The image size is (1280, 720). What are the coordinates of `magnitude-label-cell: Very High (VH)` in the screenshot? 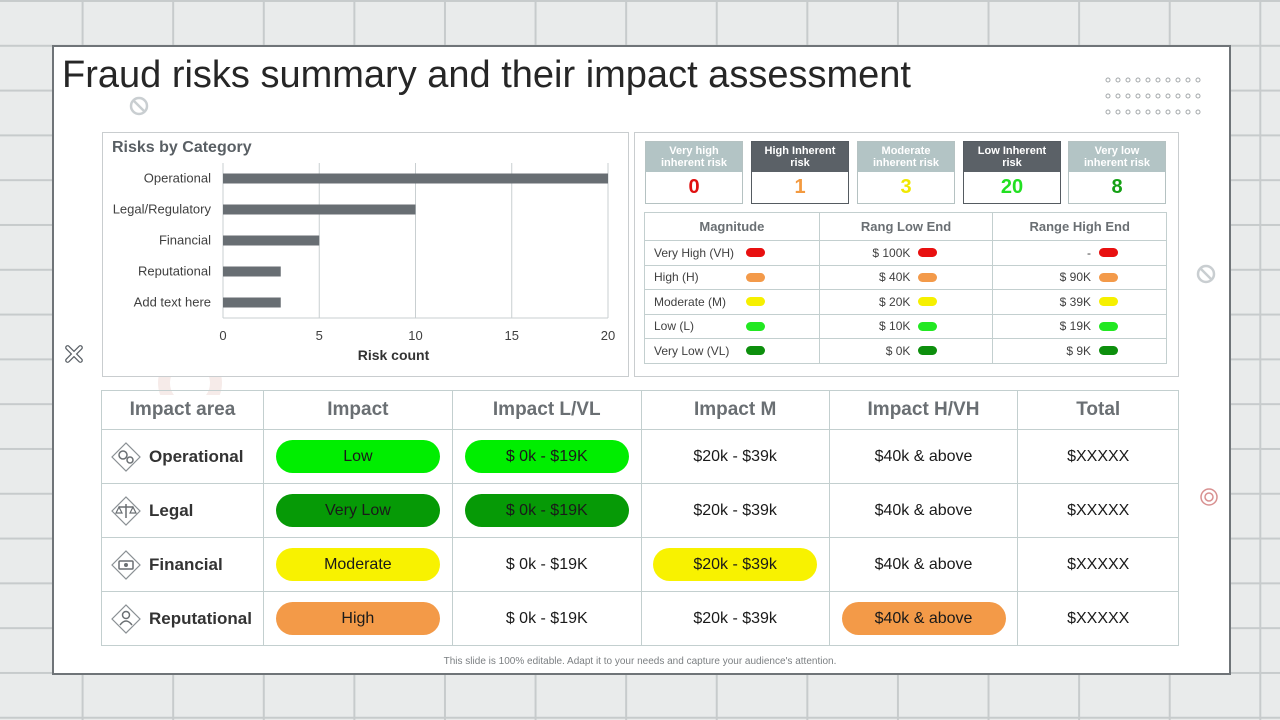 It's located at (732, 253).